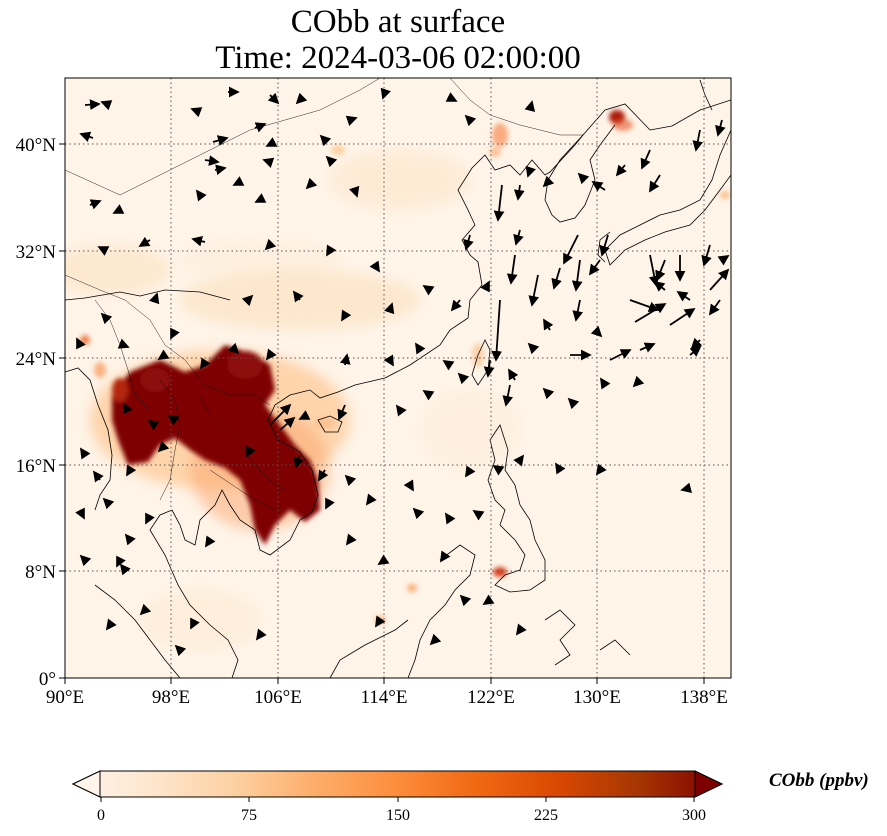  I want to click on lon-tick-label: 114°E, so click(384, 697).